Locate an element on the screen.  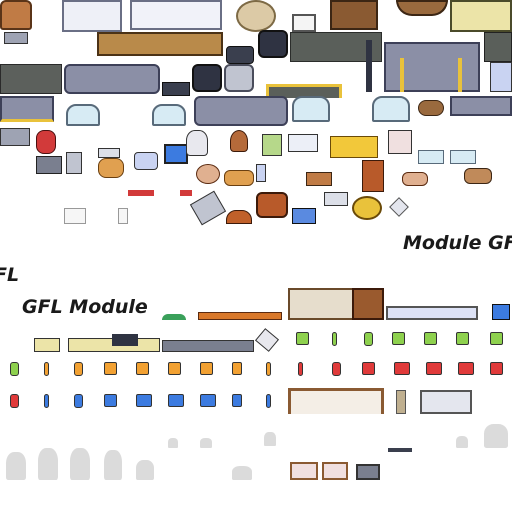
tv-monitor-sprite is located at coordinates (304, 23).